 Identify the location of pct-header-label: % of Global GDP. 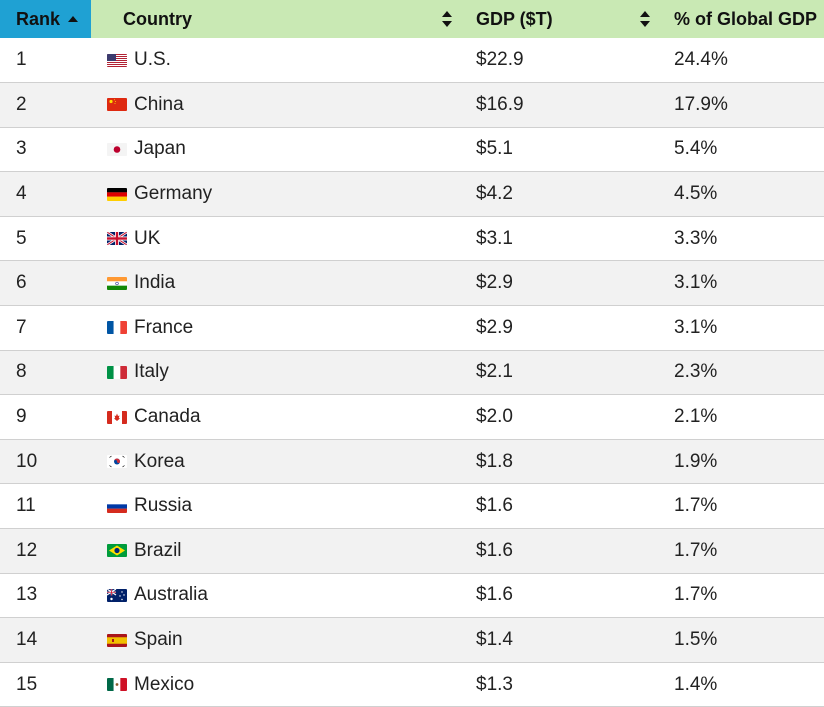
(746, 18).